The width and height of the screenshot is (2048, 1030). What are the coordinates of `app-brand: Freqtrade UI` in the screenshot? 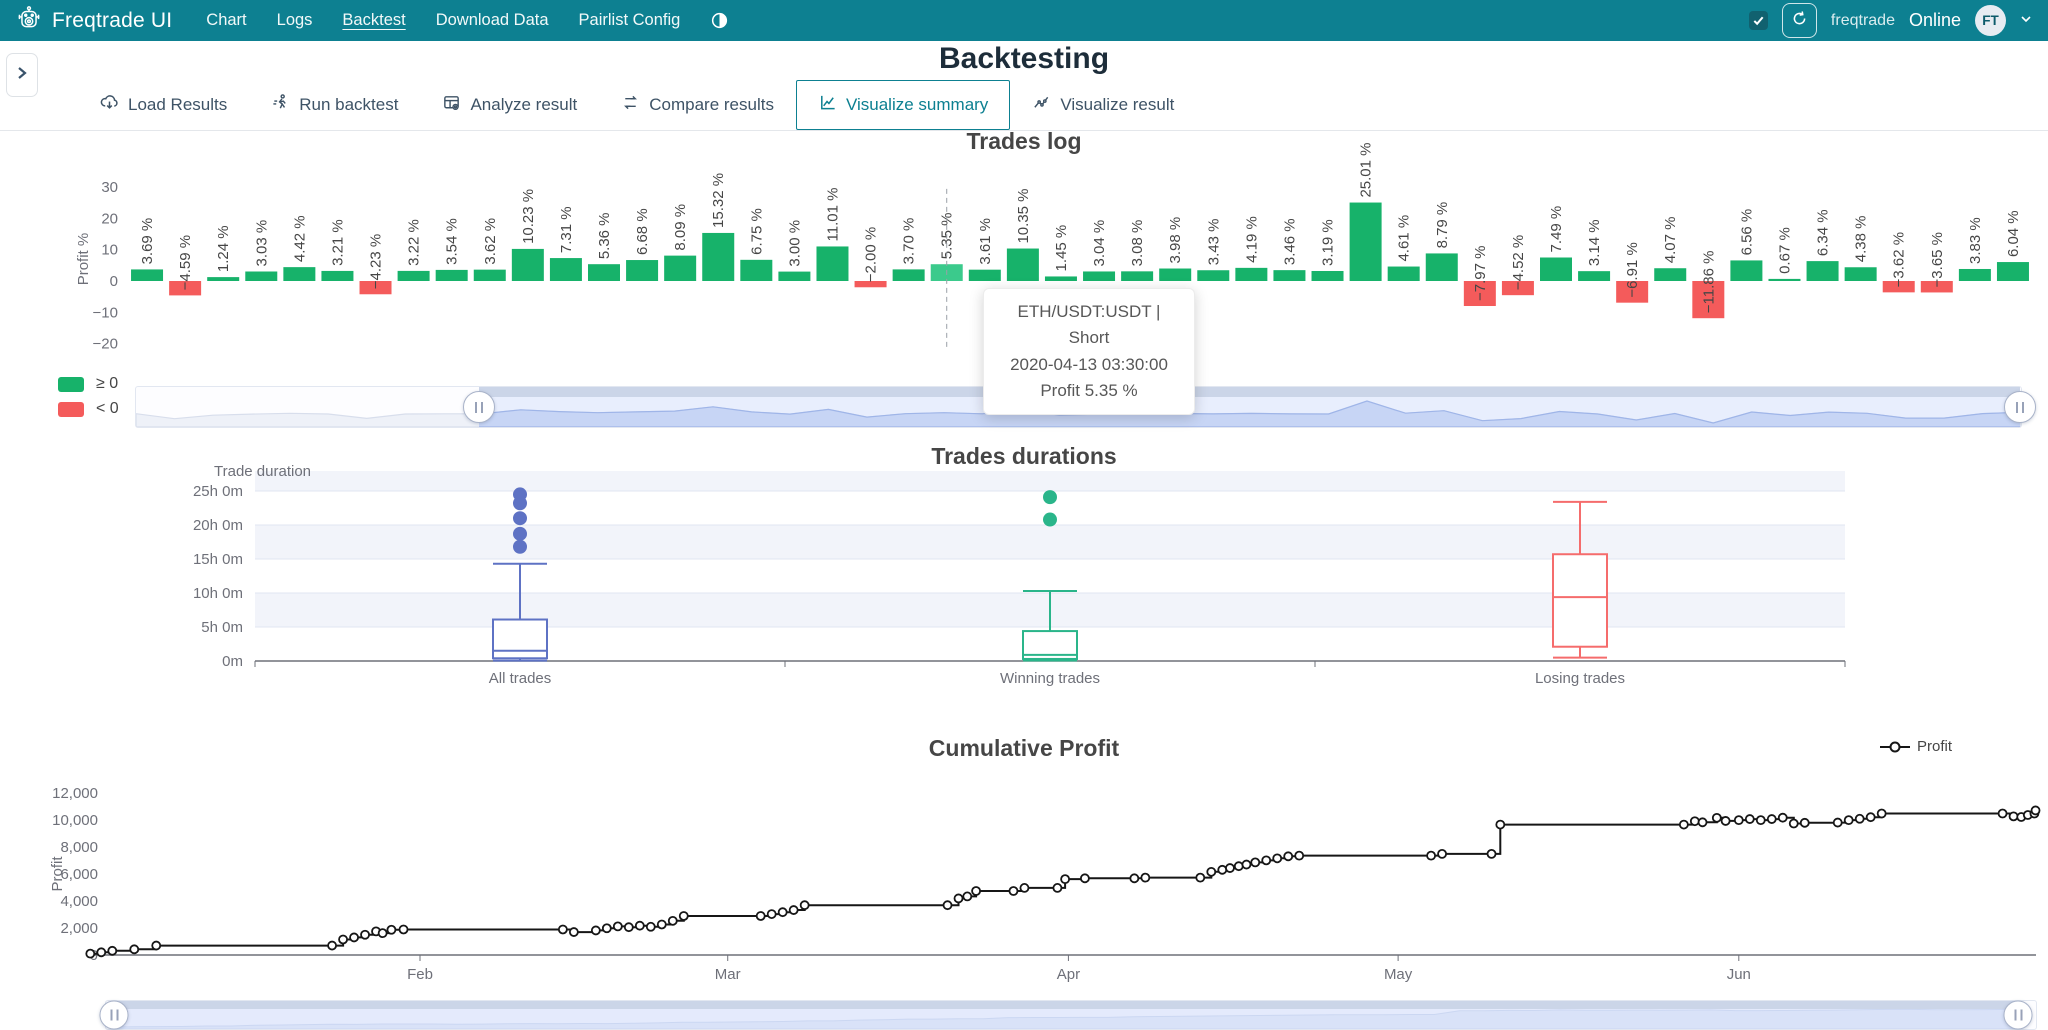 It's located at (94, 21).